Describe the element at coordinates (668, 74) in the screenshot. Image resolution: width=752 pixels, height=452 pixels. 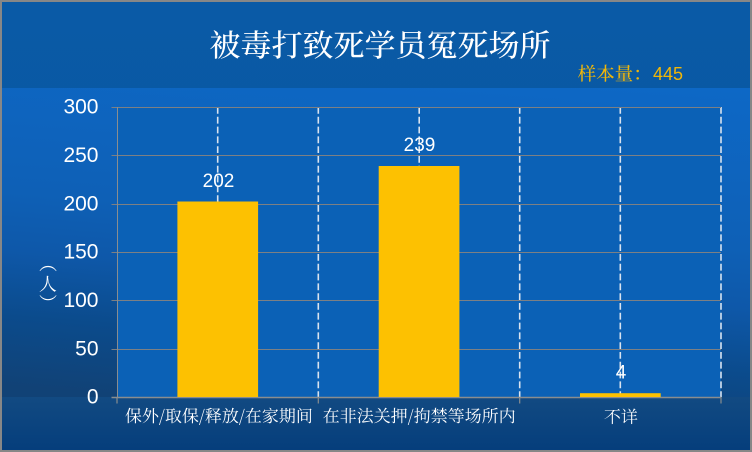
I see `svg-text: 445` at that location.